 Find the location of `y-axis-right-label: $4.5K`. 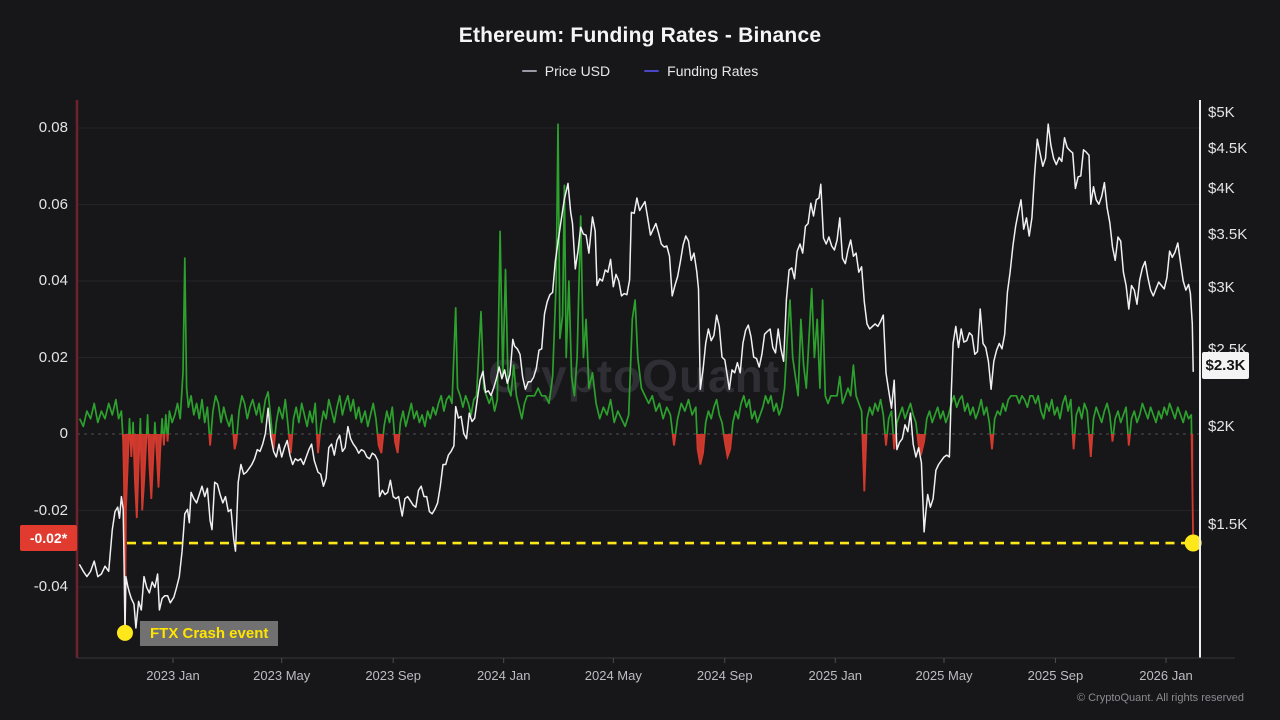

y-axis-right-label: $4.5K is located at coordinates (1228, 149).